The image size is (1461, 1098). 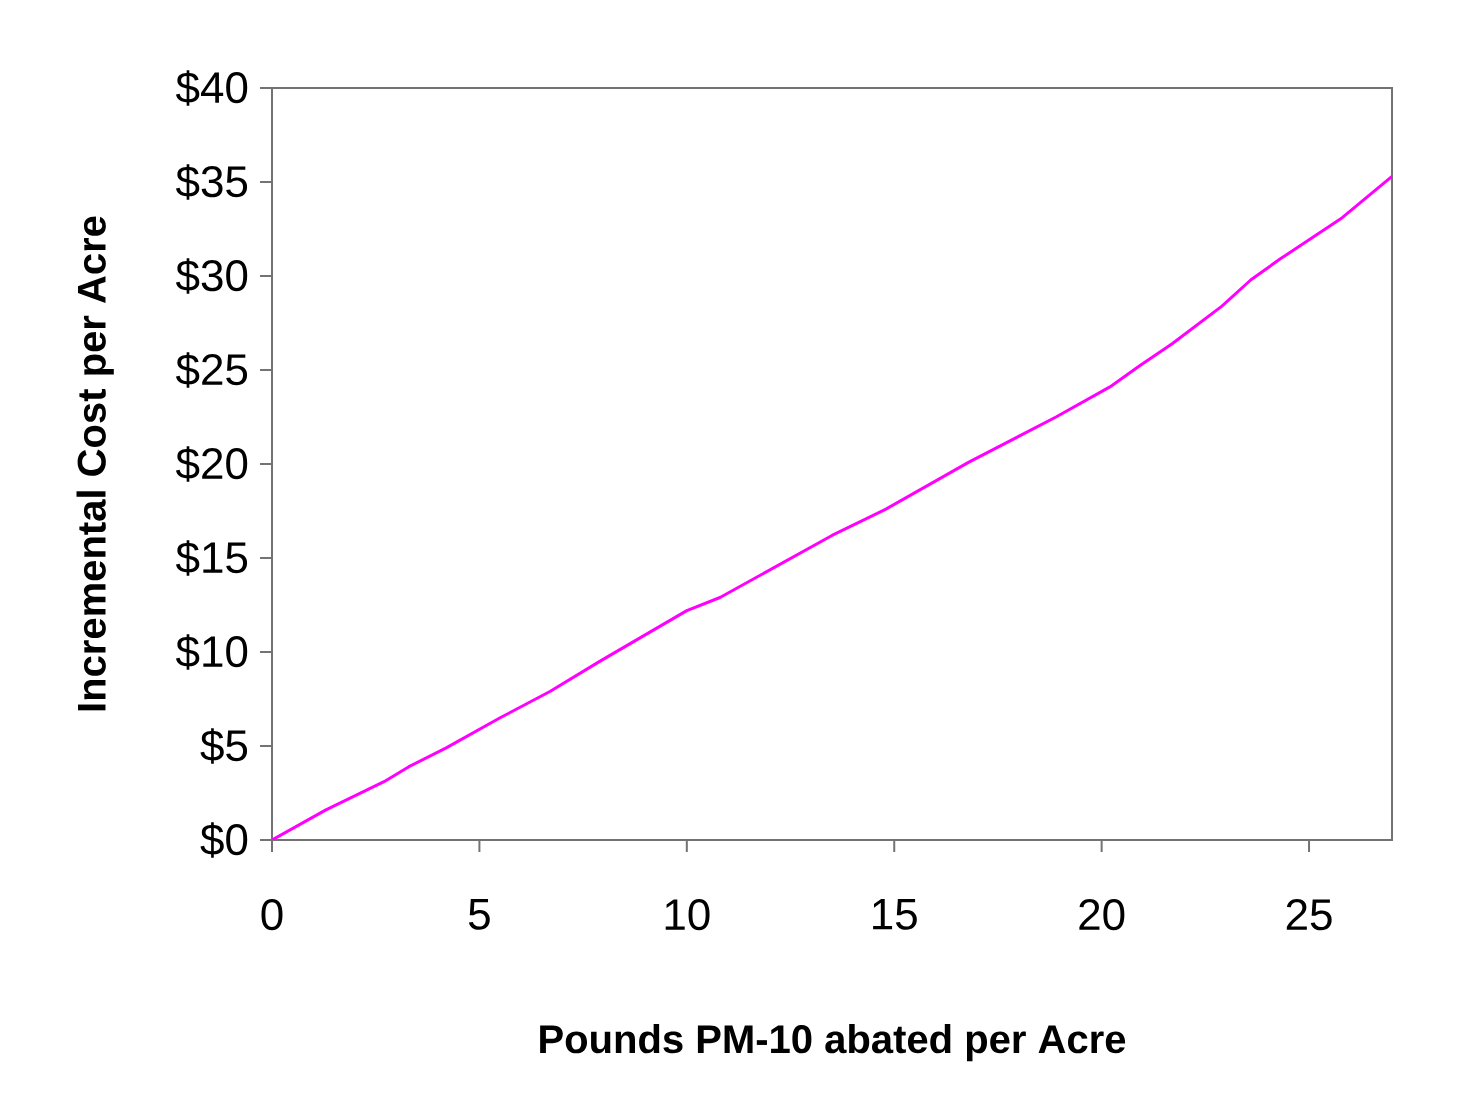 What do you see at coordinates (1102, 915) in the screenshot?
I see `x-tick-label: 20` at bounding box center [1102, 915].